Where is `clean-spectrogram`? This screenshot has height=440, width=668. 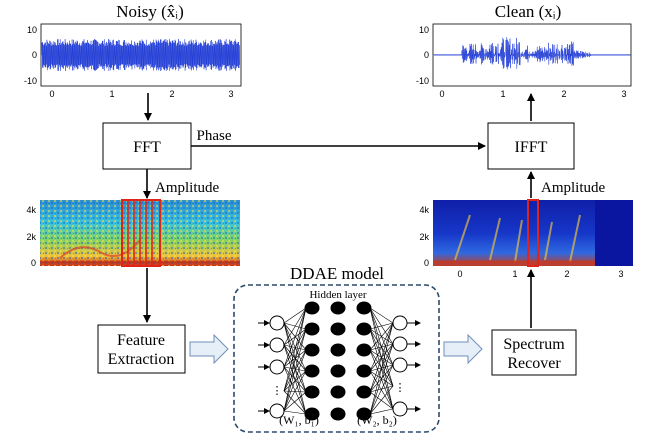
clean-spectrogram is located at coordinates (533, 233).